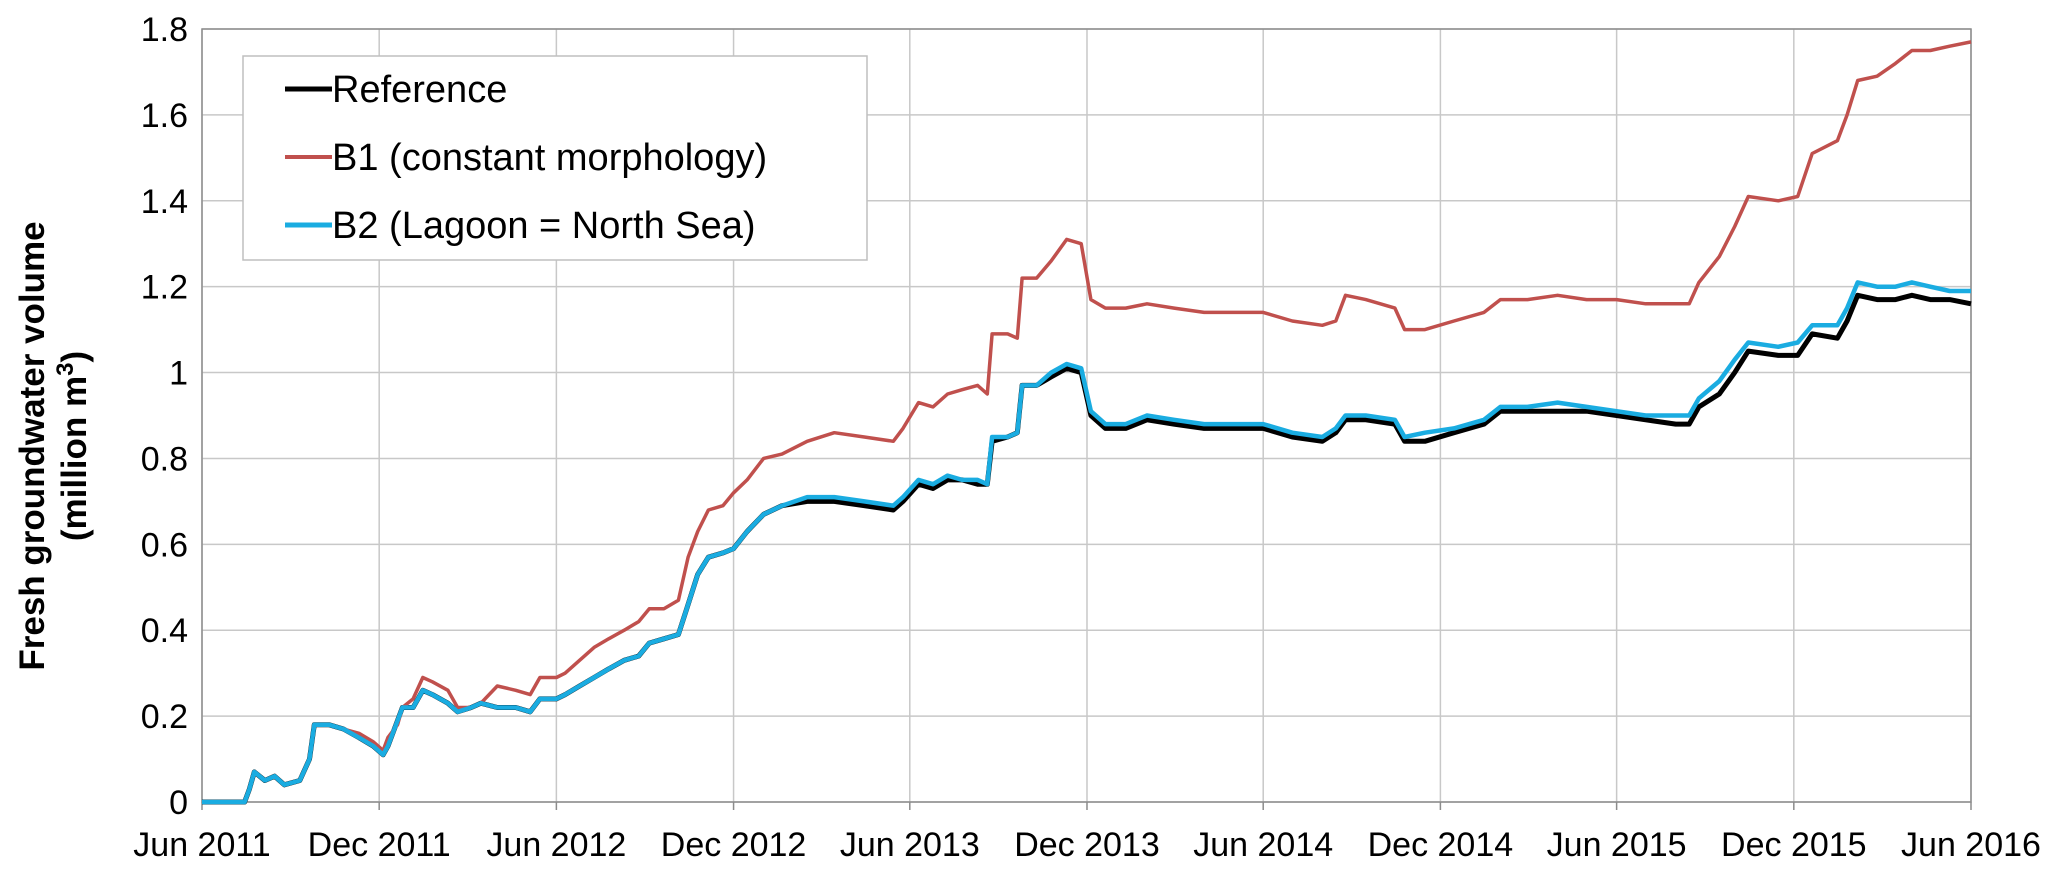 The width and height of the screenshot is (2067, 878). I want to click on y-axis-ticks: 0 0.2 0.4 0.6 0.8 1 1.2 1.4 1.6 1.8, so click(164, 416).